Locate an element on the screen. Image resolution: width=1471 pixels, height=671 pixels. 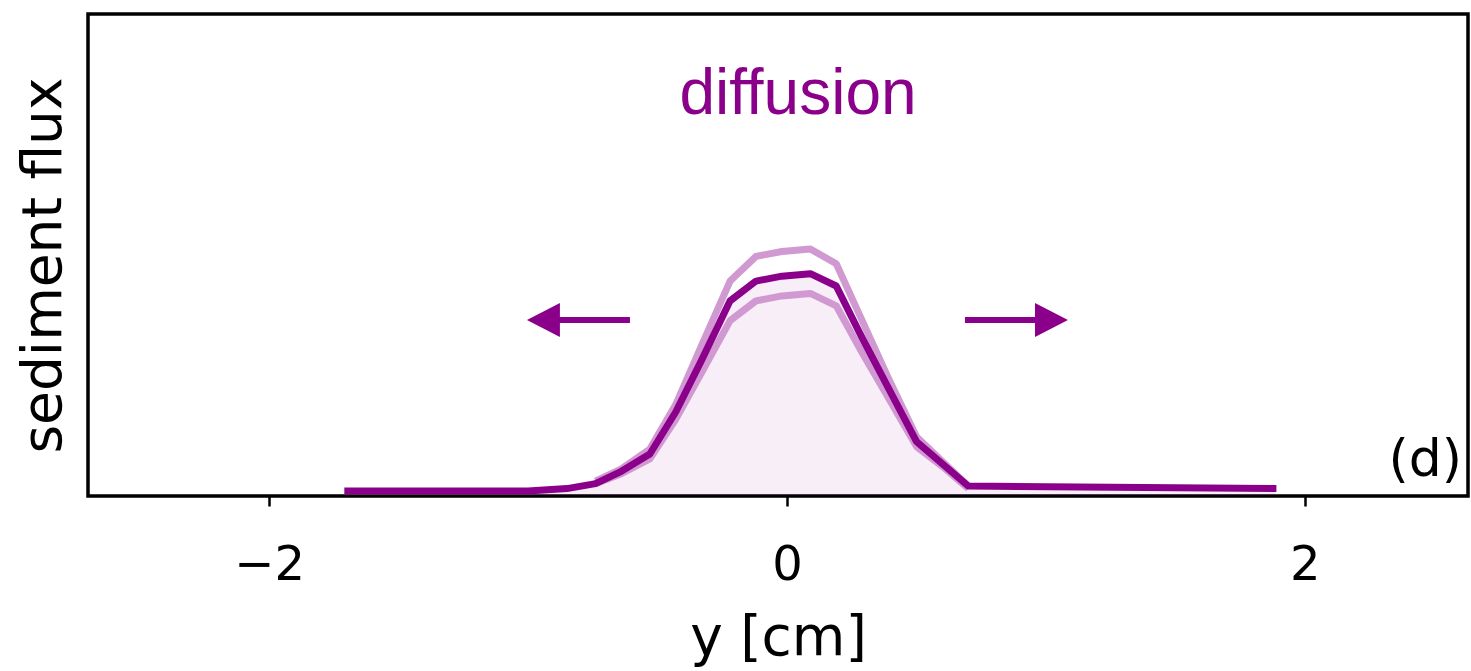
x-tick-label: 2 is located at coordinates (1305, 562).